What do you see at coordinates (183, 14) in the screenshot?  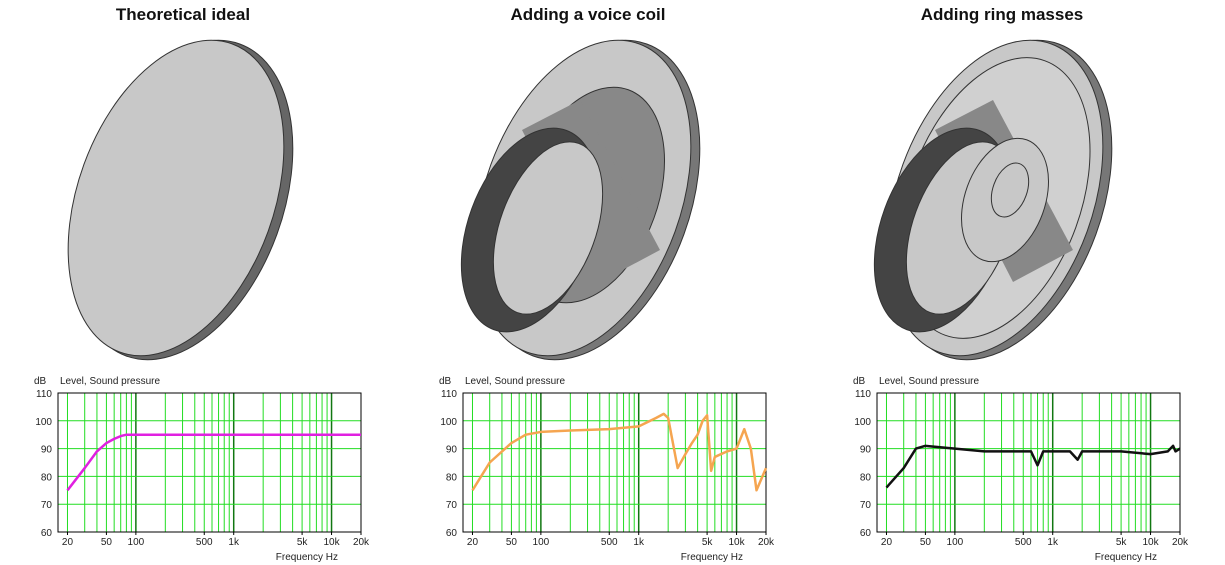 I see `chart-title: Theoretical ideal` at bounding box center [183, 14].